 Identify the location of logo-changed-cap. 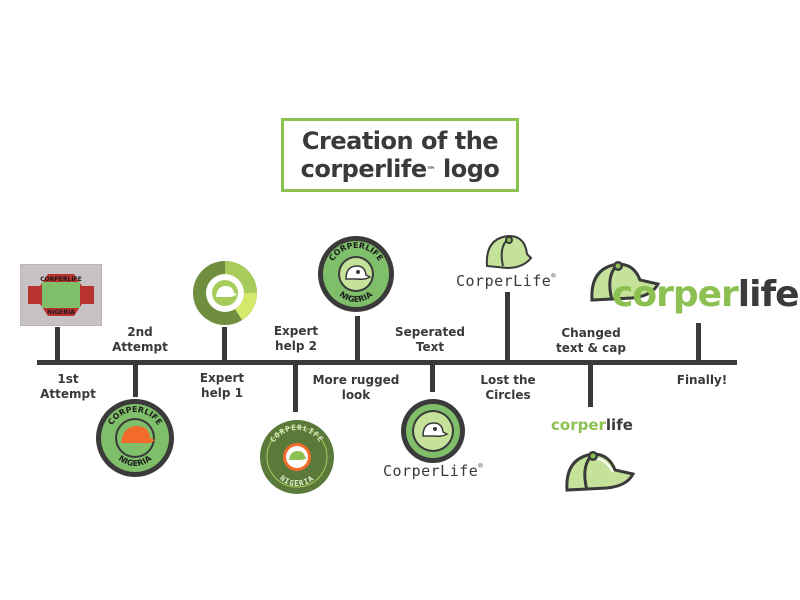
(600, 471).